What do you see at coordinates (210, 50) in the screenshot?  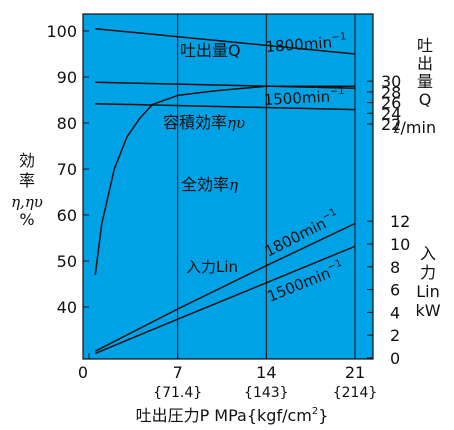 I see `flow-curve-label: 吐出量Q` at bounding box center [210, 50].